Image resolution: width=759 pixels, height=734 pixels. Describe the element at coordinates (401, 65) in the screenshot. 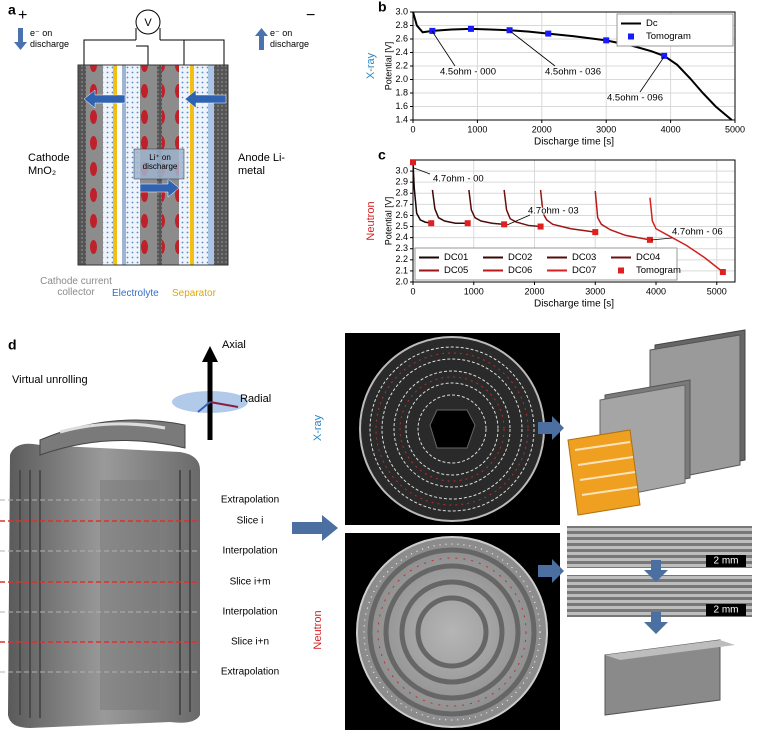

I see `y-tick-label: 2.2` at that location.